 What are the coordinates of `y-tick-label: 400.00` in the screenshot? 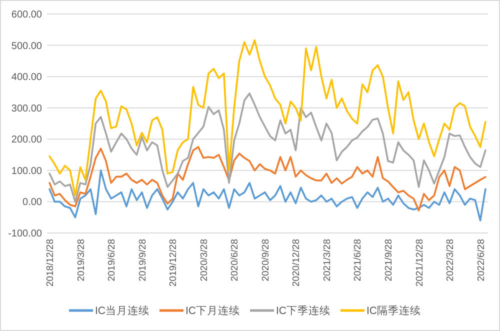 It's located at (26, 78).